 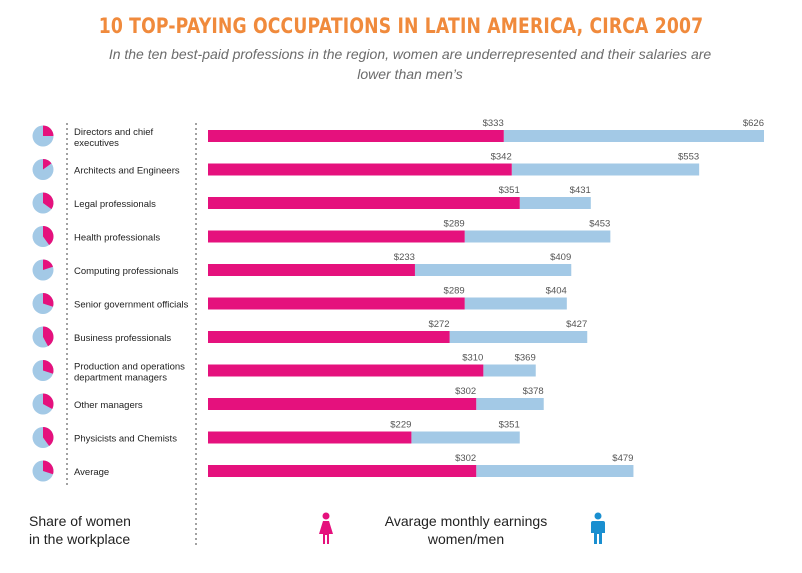 I want to click on men-value-label: $553, so click(x=688, y=157).